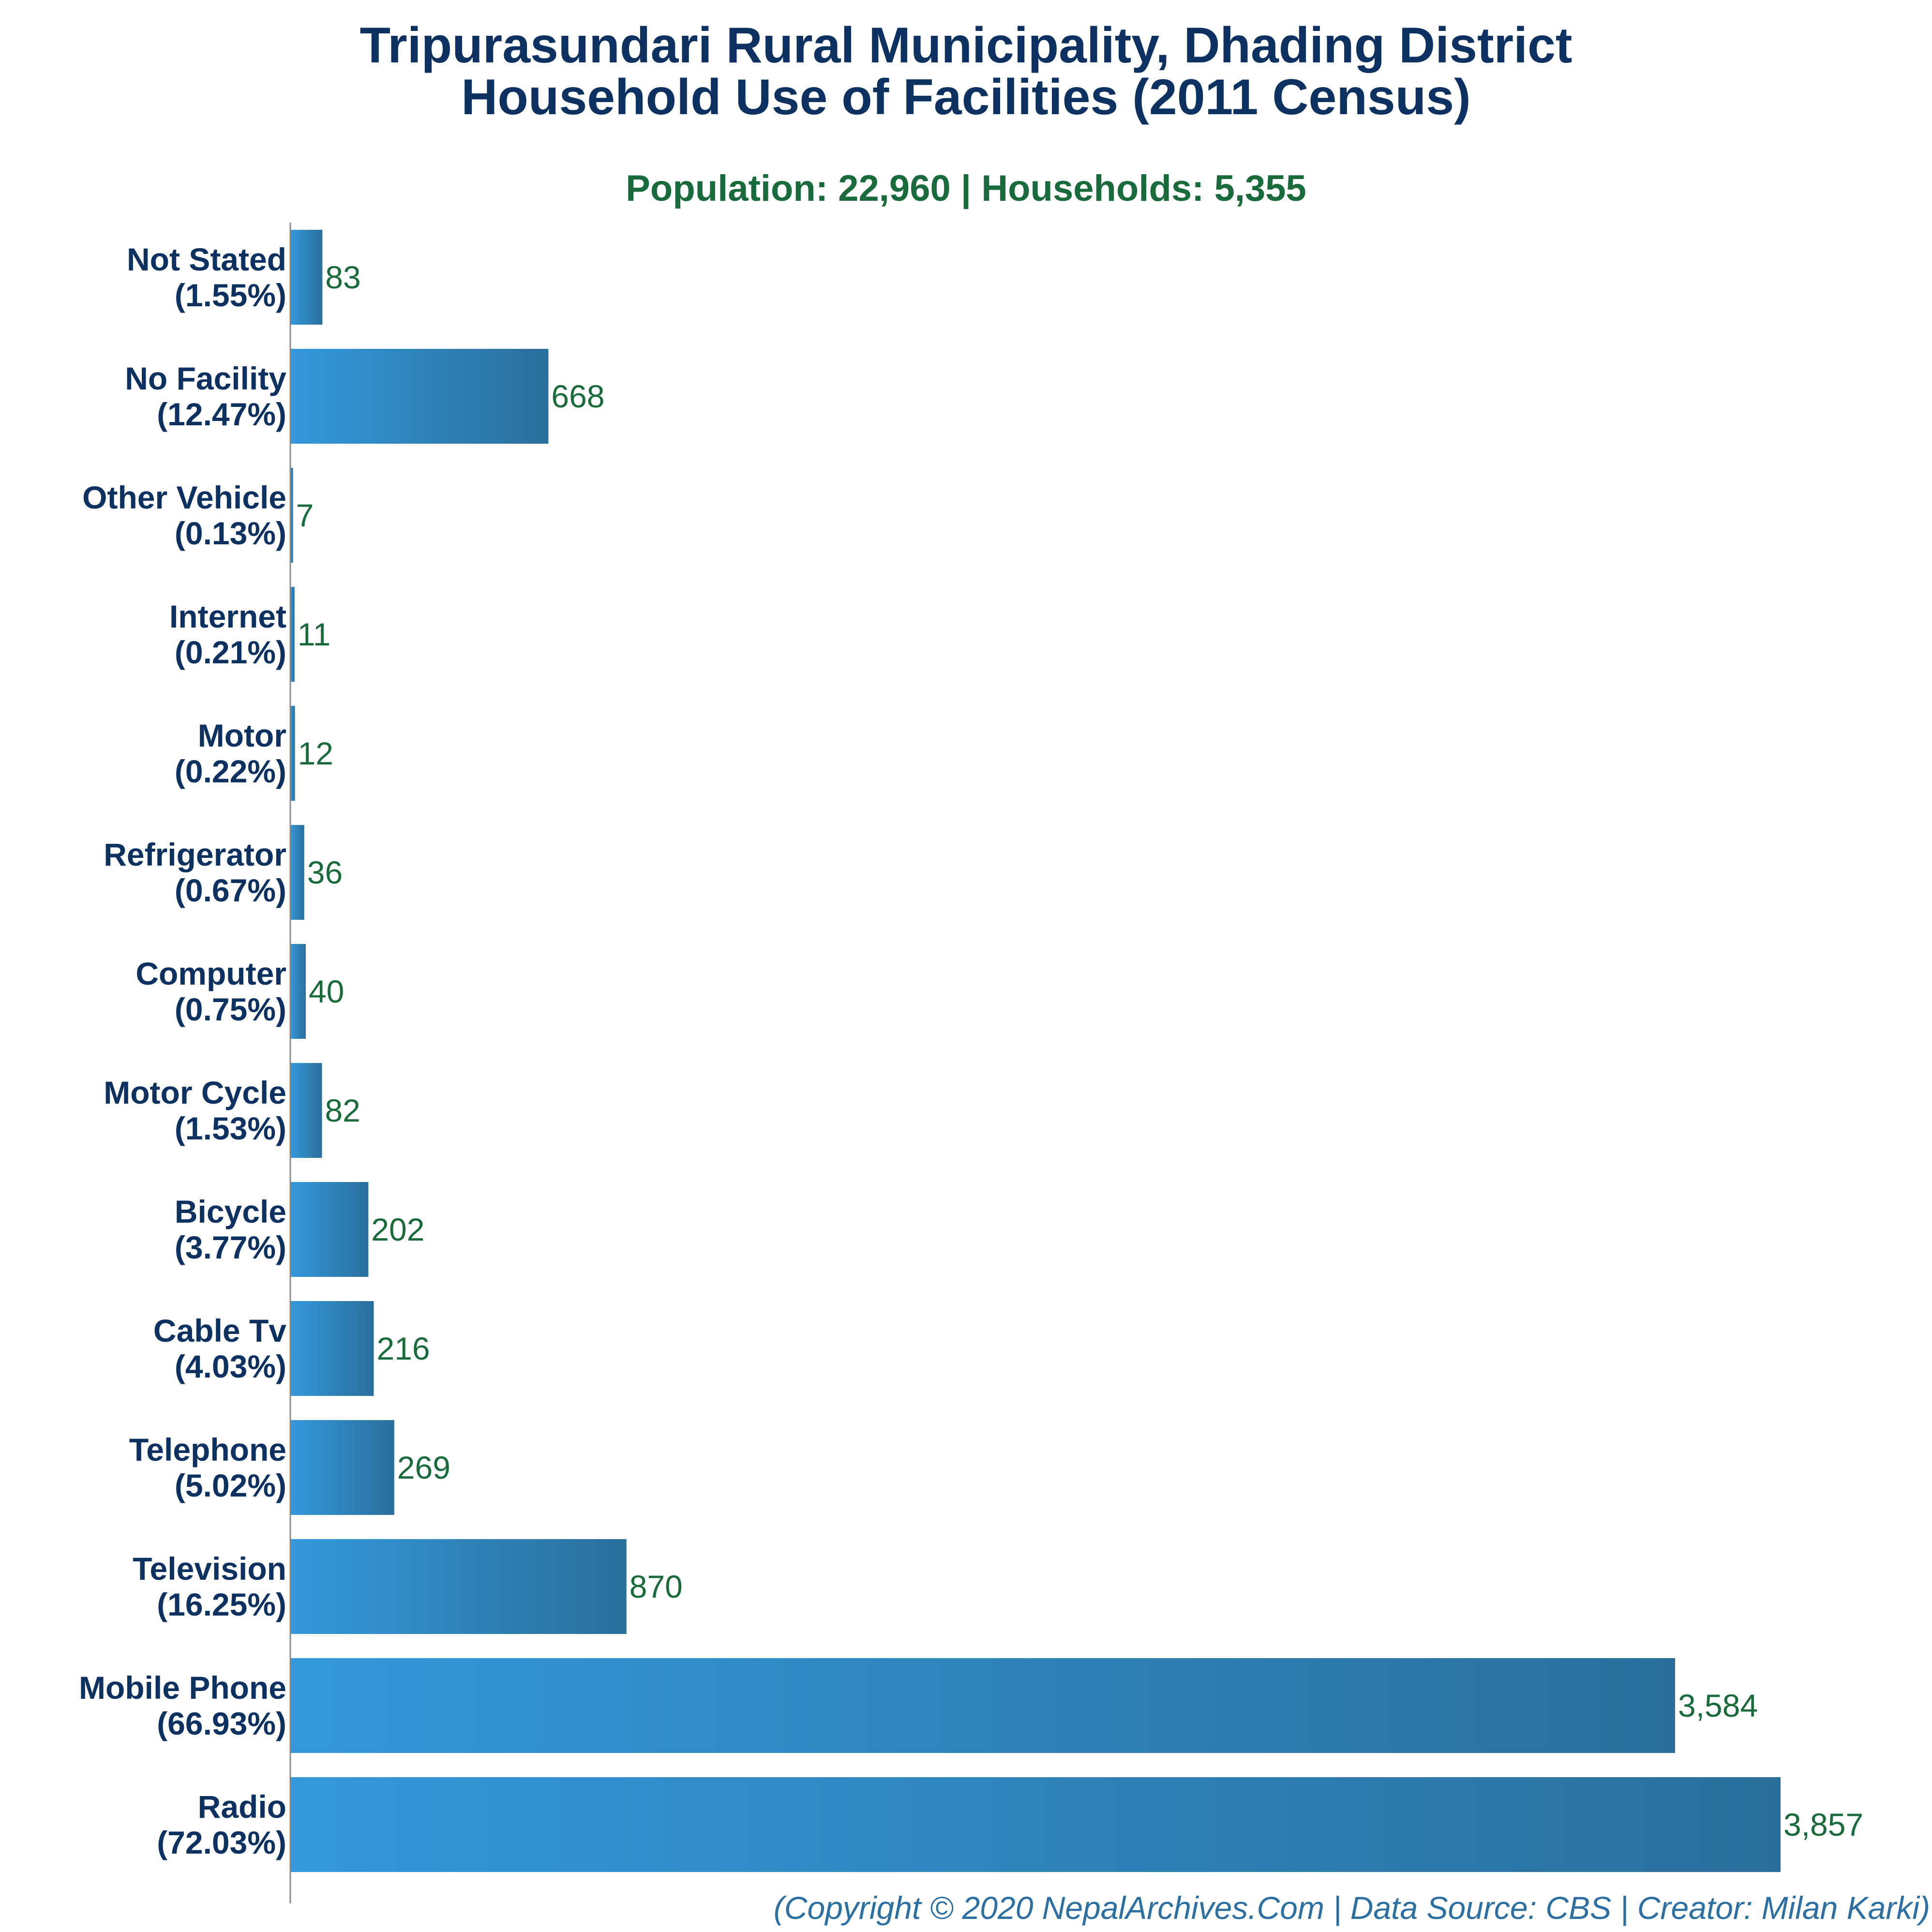 The height and width of the screenshot is (1932, 1932). I want to click on category-label: Motor Cycle (1.53%), so click(195, 1110).